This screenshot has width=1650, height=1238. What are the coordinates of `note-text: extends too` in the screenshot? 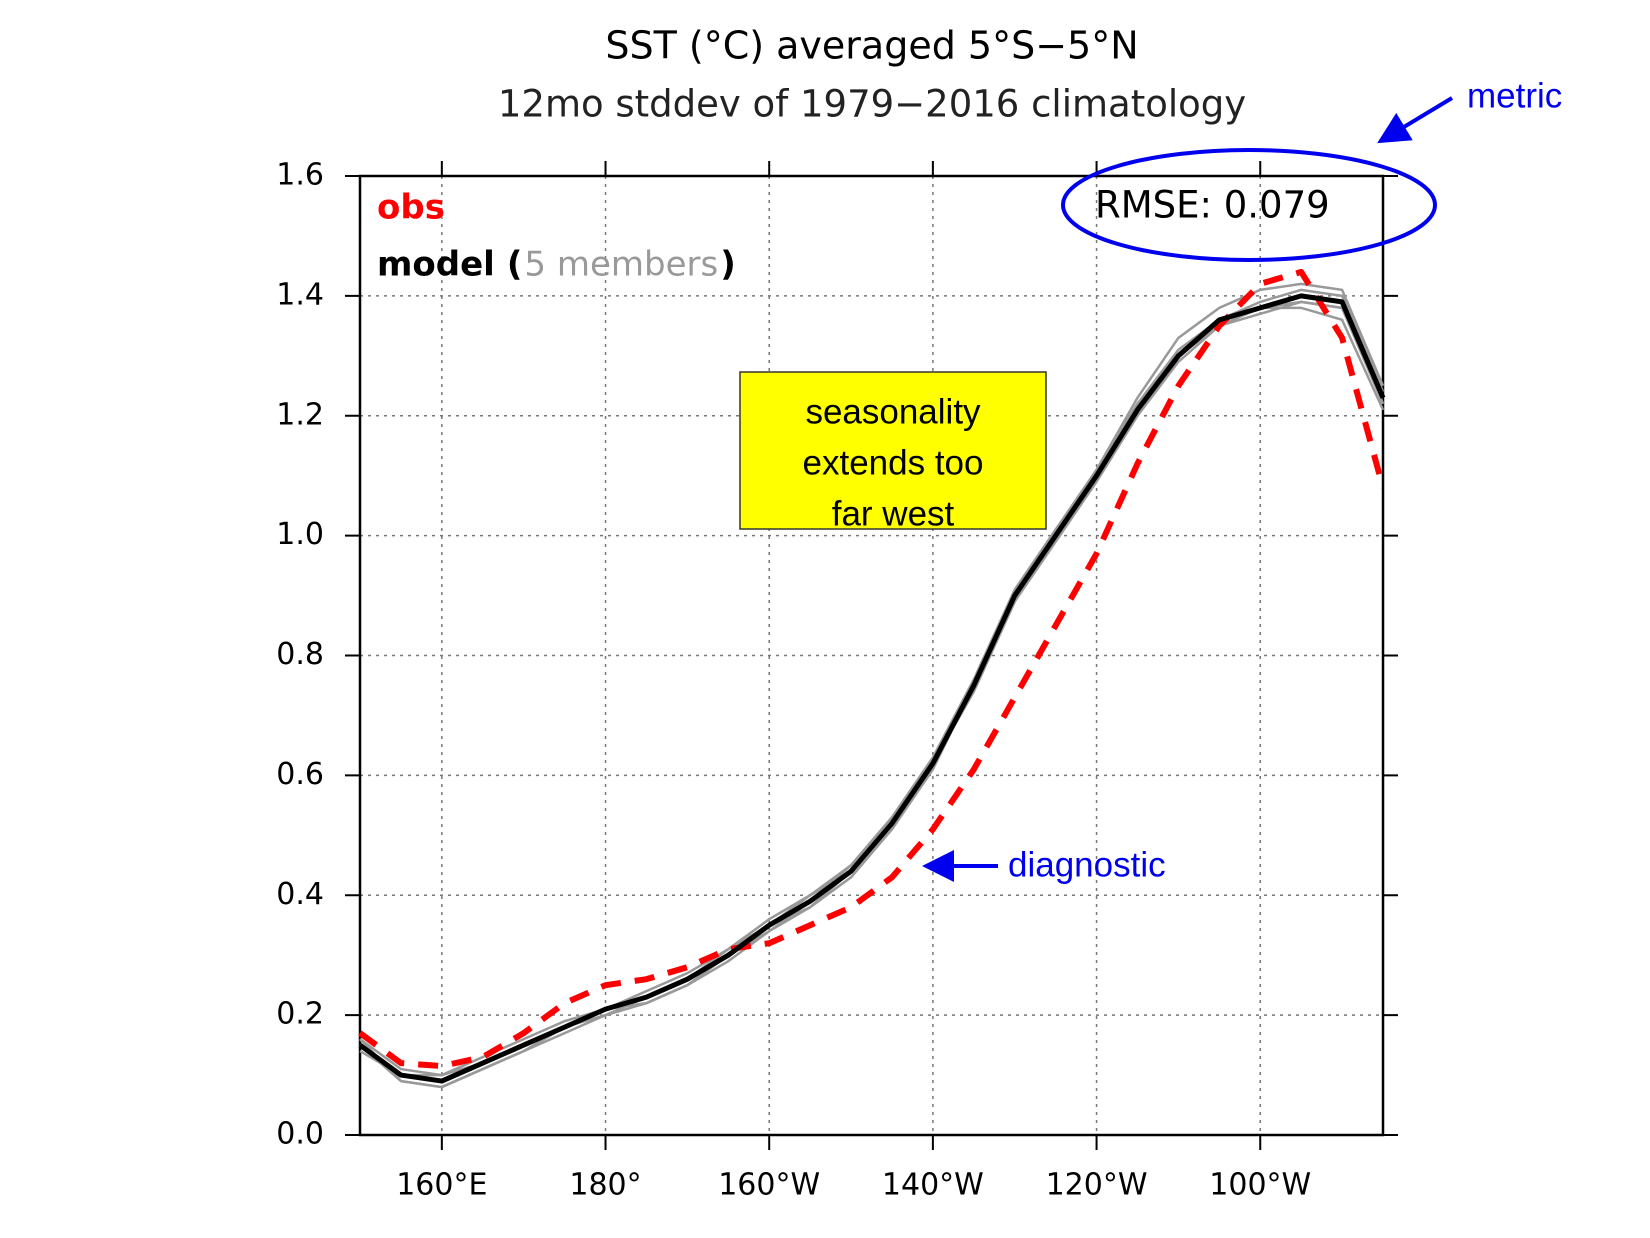 It's located at (893, 462).